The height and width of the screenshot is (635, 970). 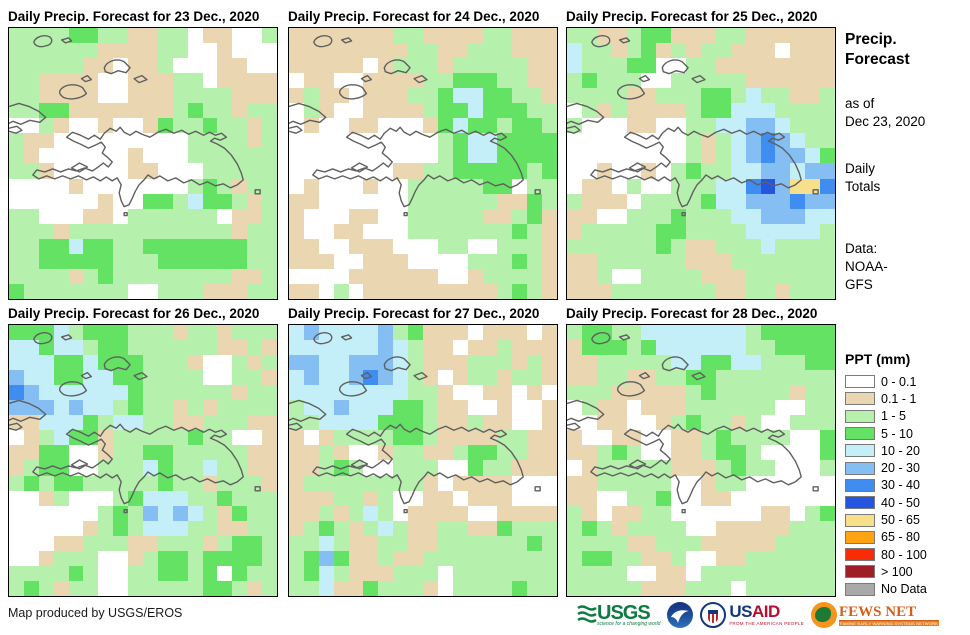 What do you see at coordinates (95, 613) in the screenshot?
I see `map-credit: Map produced by USGS/EROS` at bounding box center [95, 613].